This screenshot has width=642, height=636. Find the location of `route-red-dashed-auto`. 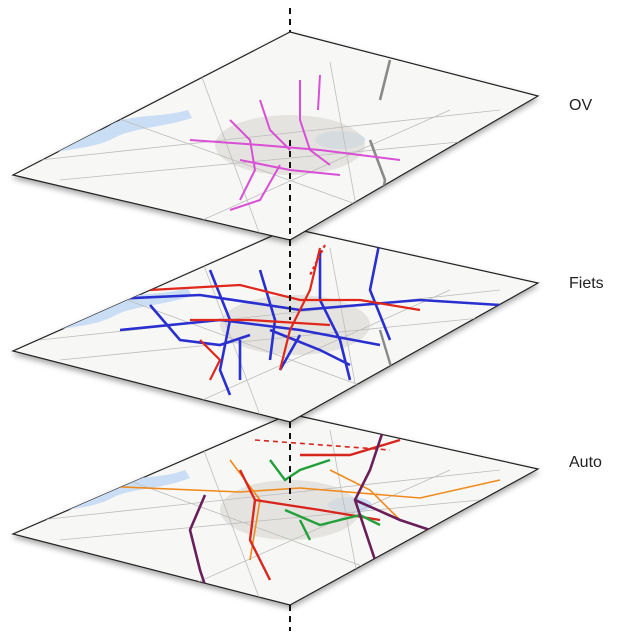

route-red-dashed-auto is located at coordinates (322, 445).